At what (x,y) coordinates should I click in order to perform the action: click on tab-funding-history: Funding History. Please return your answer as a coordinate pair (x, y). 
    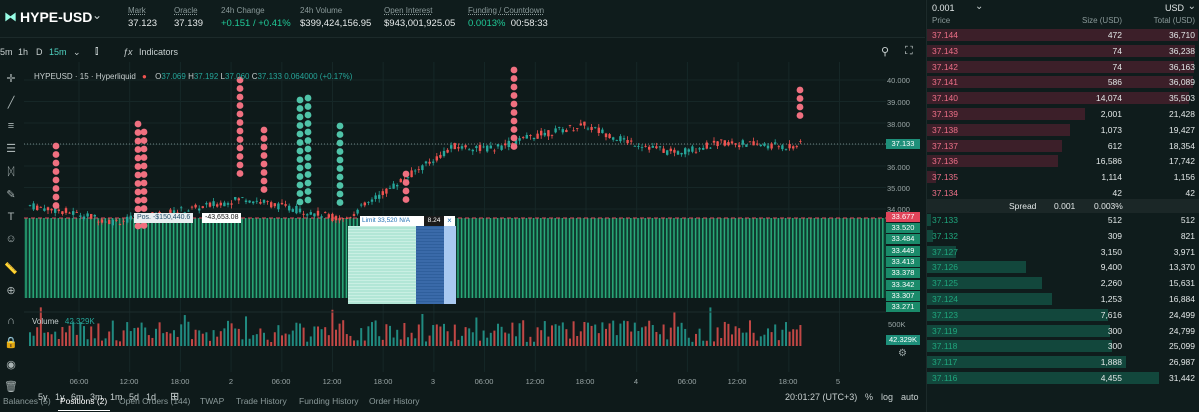
    Looking at the image, I should click on (329, 401).